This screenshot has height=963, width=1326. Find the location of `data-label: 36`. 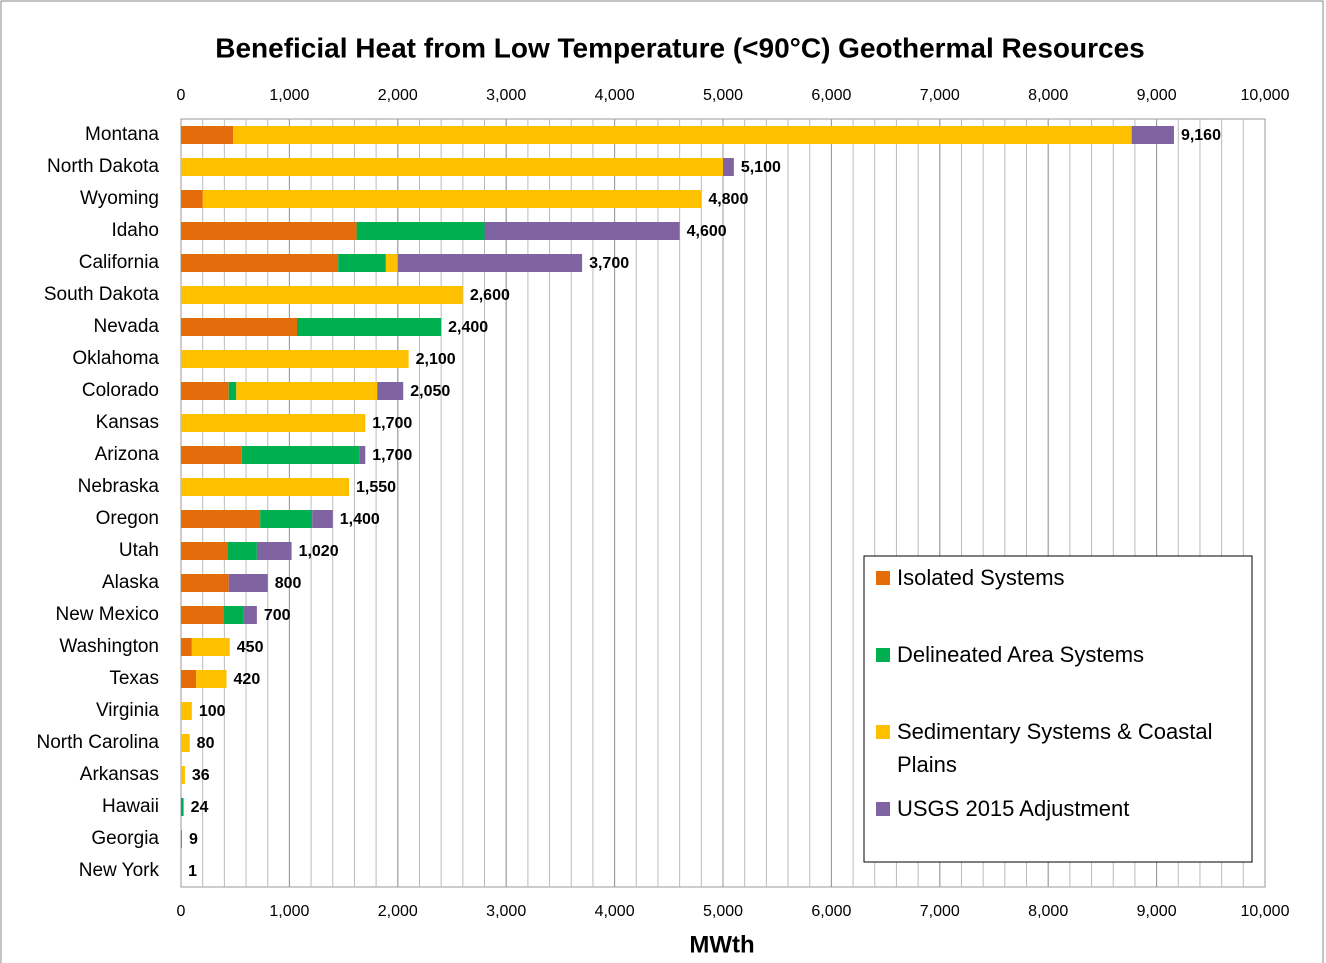

data-label: 36 is located at coordinates (201, 775).